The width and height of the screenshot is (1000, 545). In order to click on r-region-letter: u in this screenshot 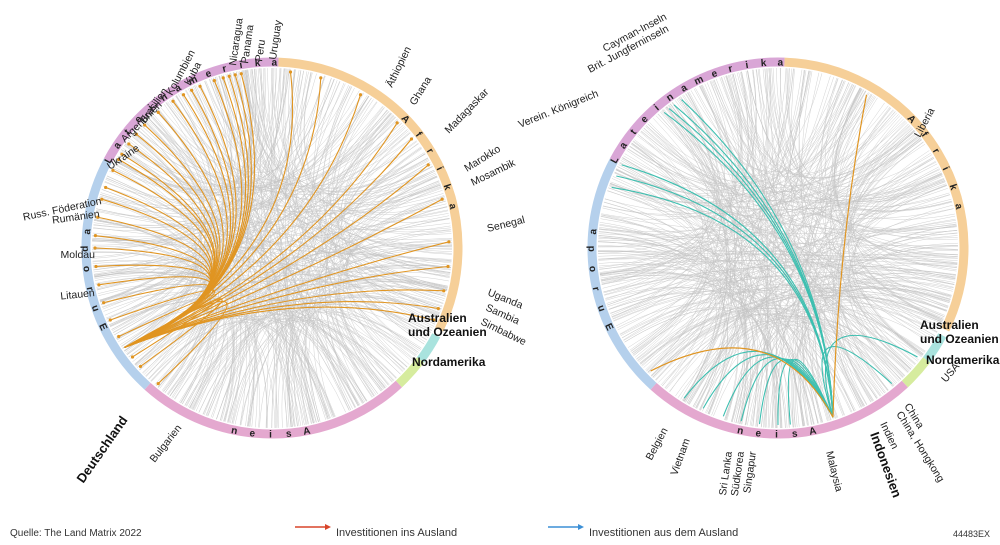, I will do `click(601, 310)`.